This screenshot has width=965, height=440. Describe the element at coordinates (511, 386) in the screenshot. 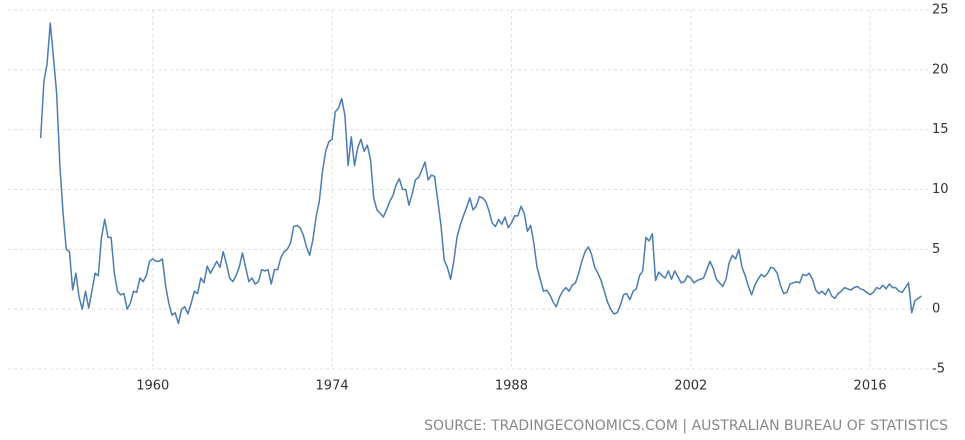

I see `x-tick-label: 1988` at that location.